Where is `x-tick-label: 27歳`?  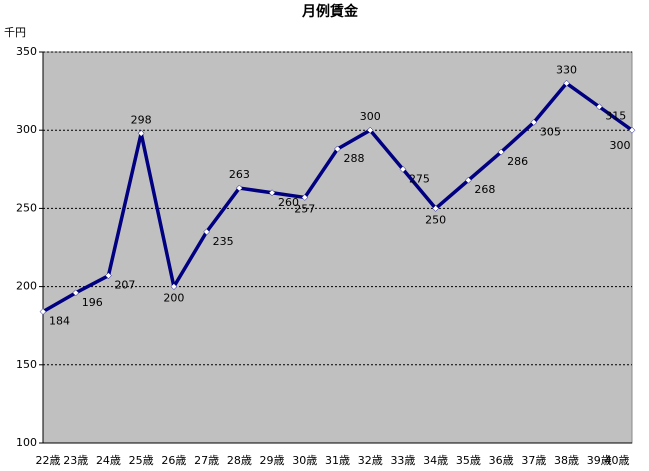 x-tick-label: 27歳 is located at coordinates (206, 460).